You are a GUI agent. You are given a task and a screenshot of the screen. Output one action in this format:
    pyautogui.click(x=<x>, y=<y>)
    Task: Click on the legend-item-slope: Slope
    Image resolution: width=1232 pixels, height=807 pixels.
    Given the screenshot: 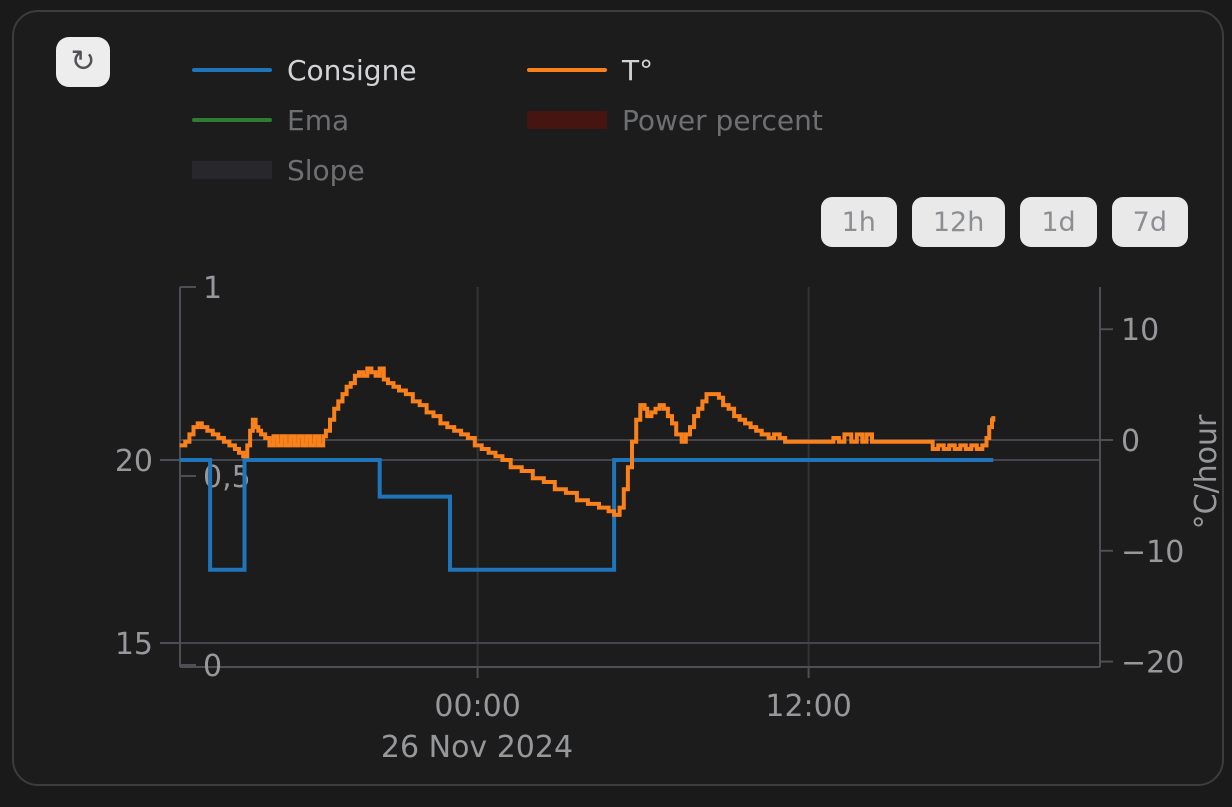 What is the action you would take?
    pyautogui.click(x=304, y=170)
    